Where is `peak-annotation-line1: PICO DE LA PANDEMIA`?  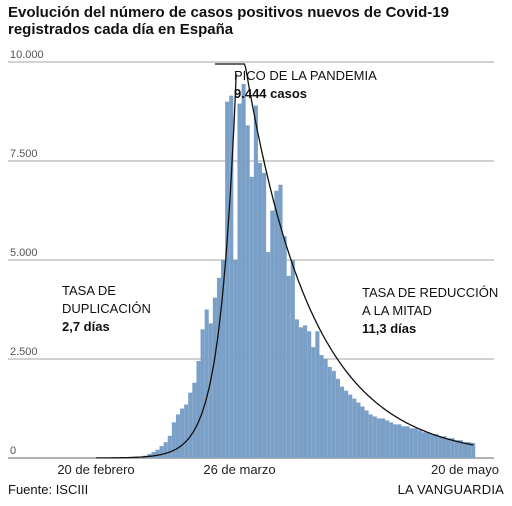
peak-annotation-line1: PICO DE LA PANDEMIA is located at coordinates (305, 75).